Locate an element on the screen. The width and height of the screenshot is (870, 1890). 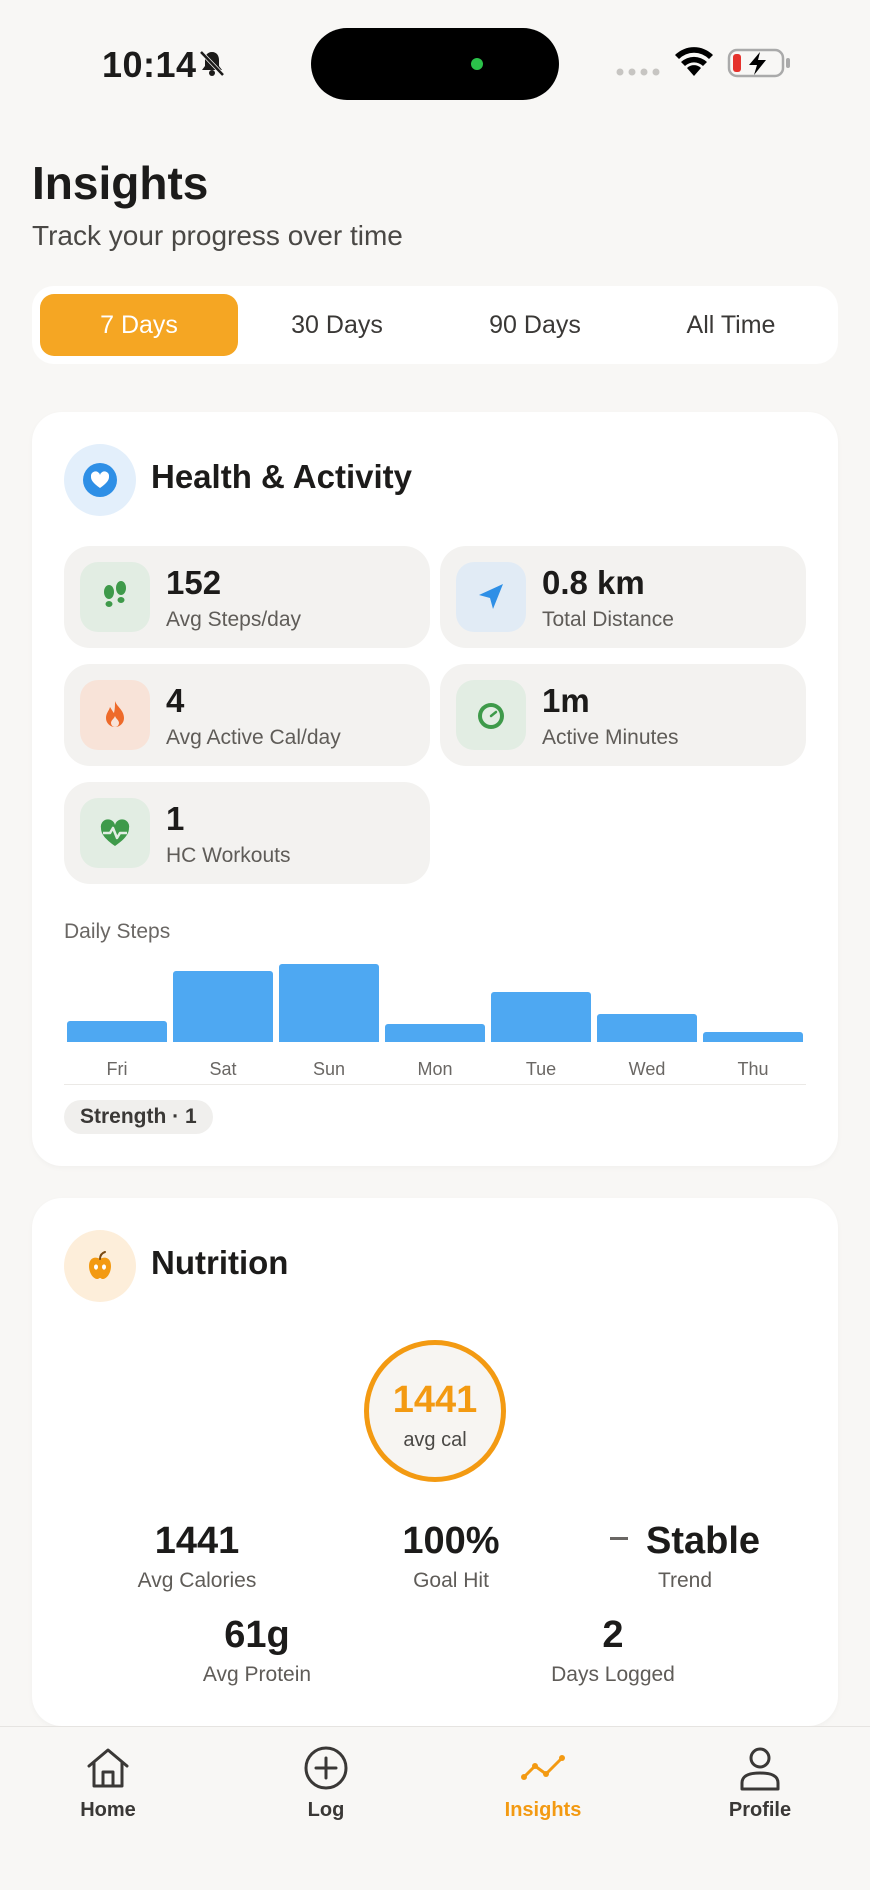
stat-hc-workouts: 1 HC Workouts is located at coordinates (247, 833).